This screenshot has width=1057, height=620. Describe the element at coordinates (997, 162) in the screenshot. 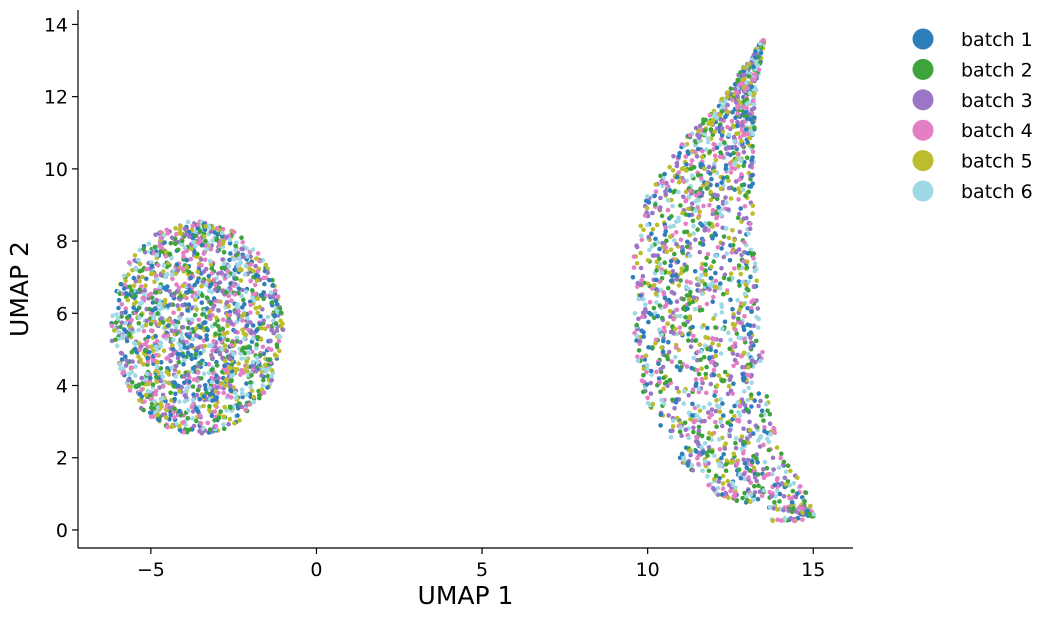

I see `legend-label: batch 5` at that location.